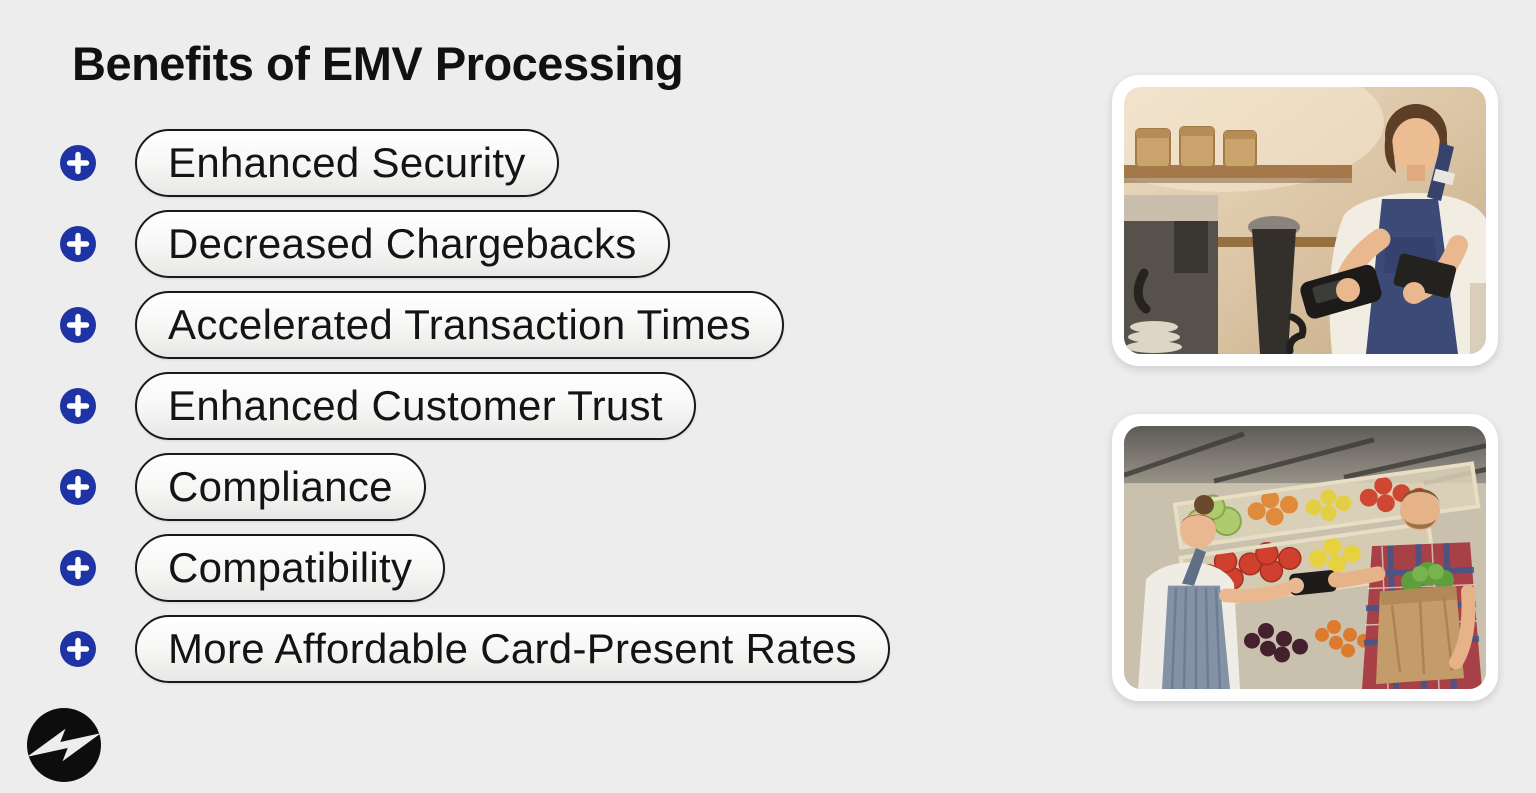 Image resolution: width=1536 pixels, height=793 pixels. I want to click on photo-card-cafe, so click(1305, 220).